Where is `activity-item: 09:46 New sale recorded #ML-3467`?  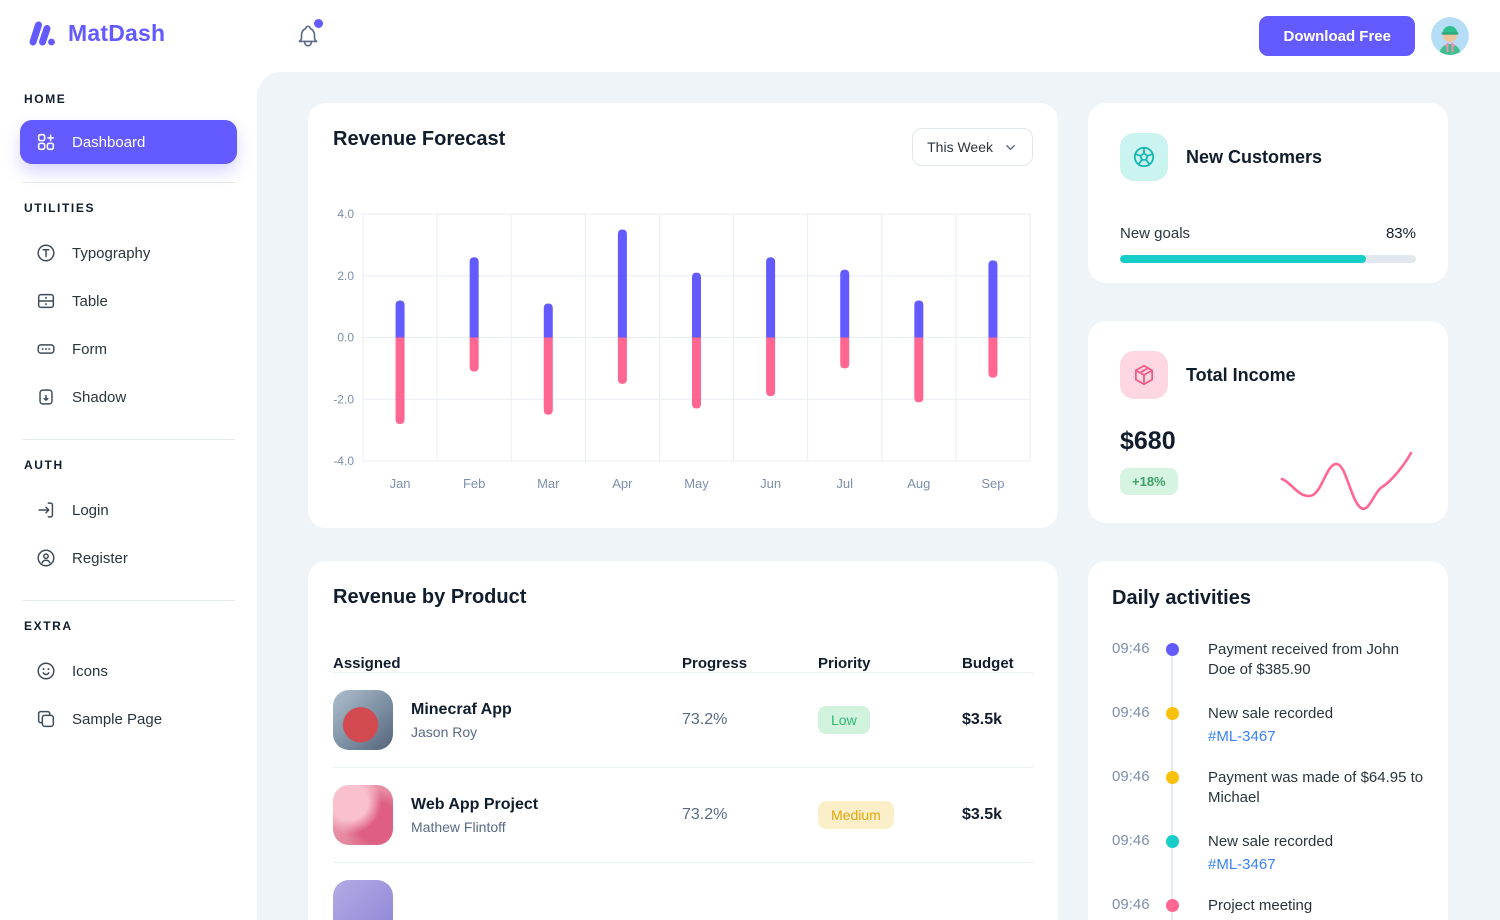
activity-item: 09:46 New sale recorded #ML-3467 is located at coordinates (1268, 864).